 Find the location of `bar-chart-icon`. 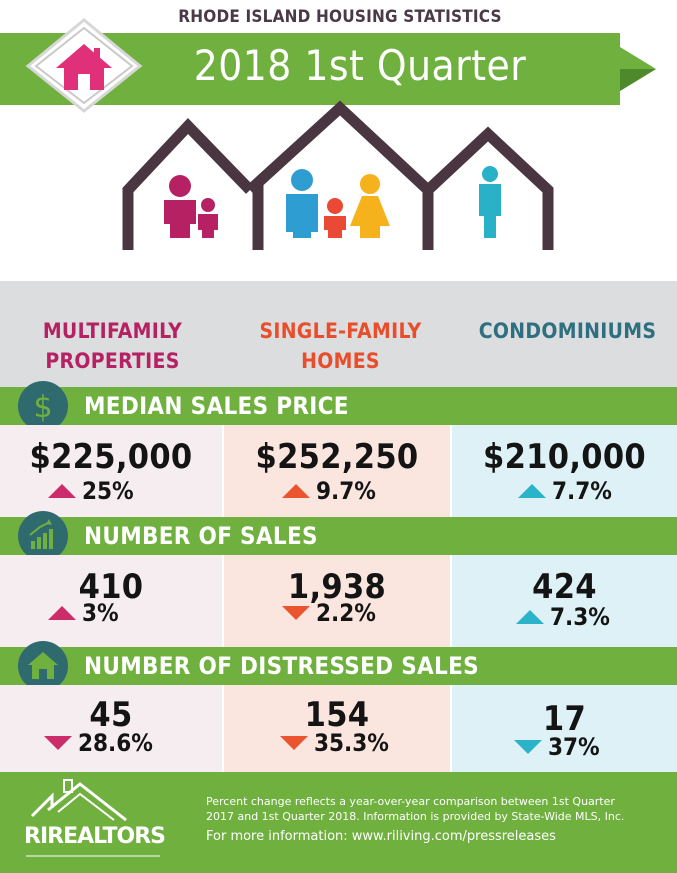

bar-chart-icon is located at coordinates (41, 534).